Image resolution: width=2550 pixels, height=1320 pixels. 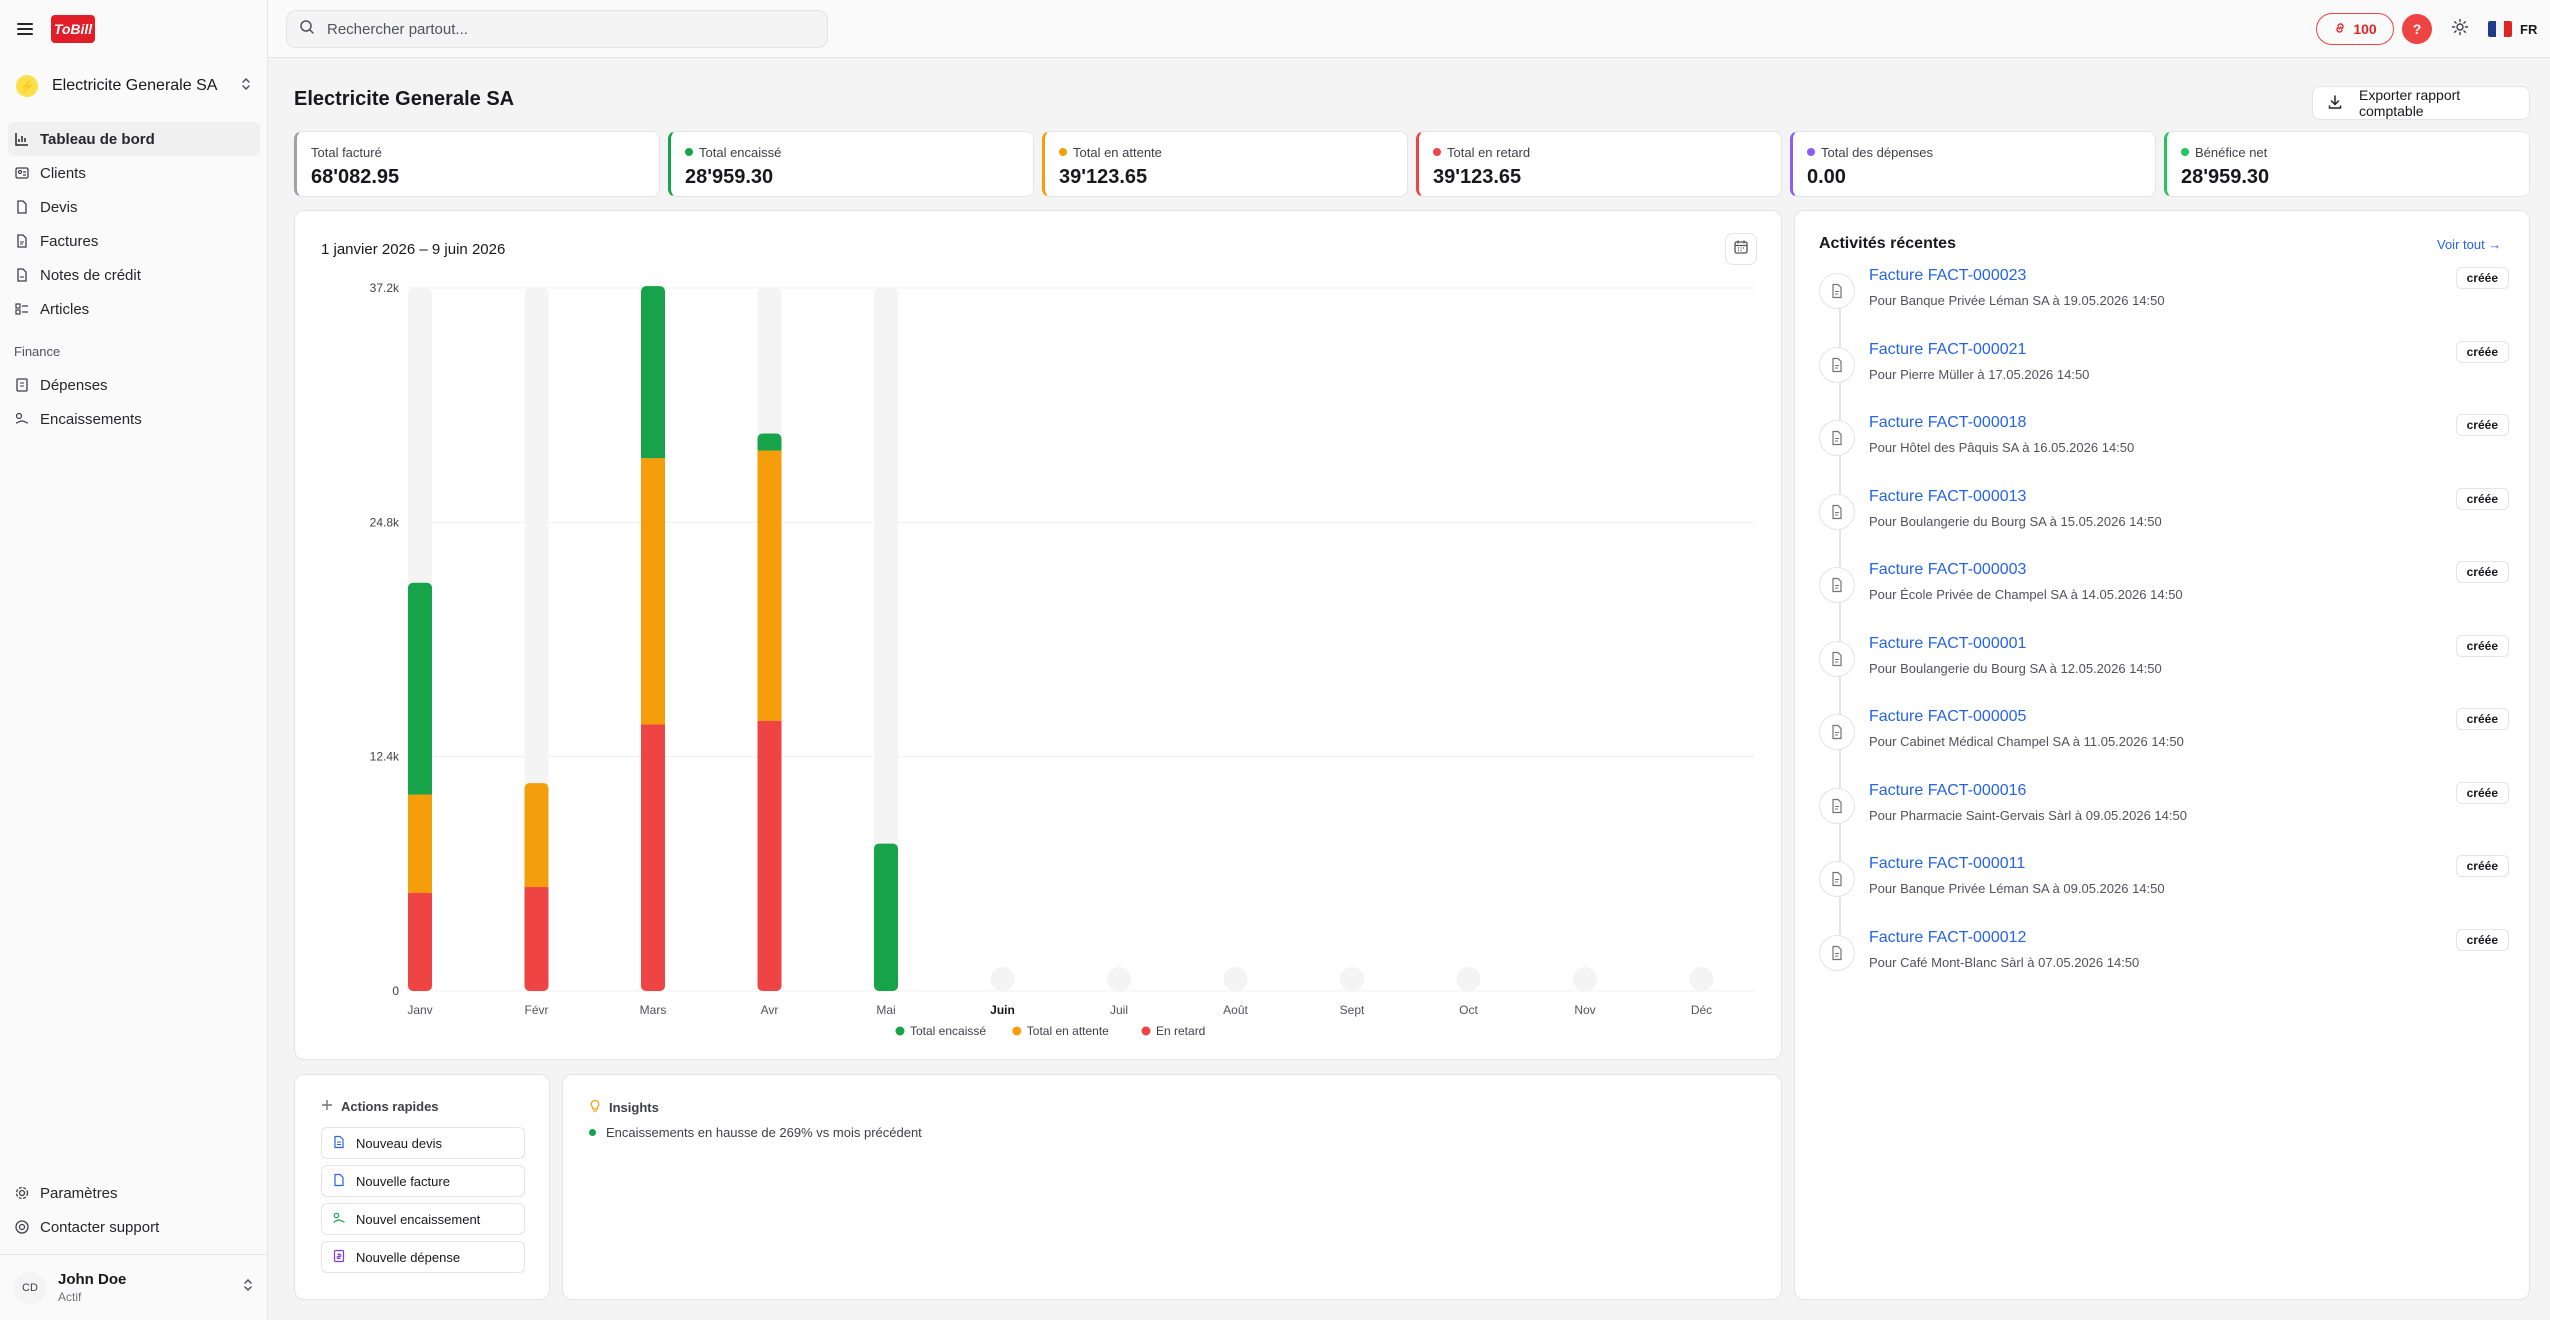 What do you see at coordinates (423, 1219) in the screenshot?
I see `new-payment-button: Nouvel encaissement` at bounding box center [423, 1219].